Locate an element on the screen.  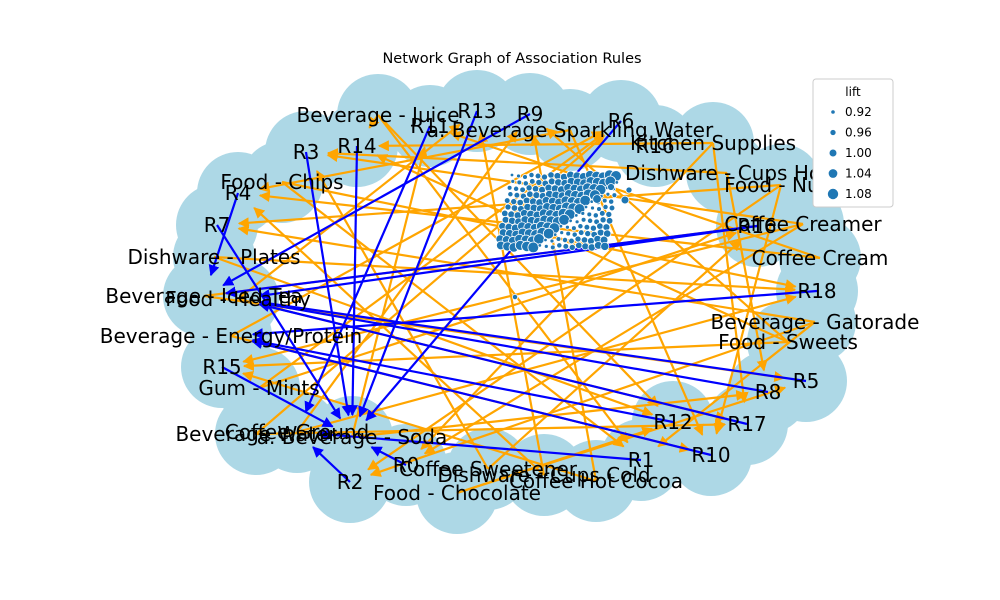
edge-item-to-rule-food-nuts-to-r10 is located at coordinates (748, 309).